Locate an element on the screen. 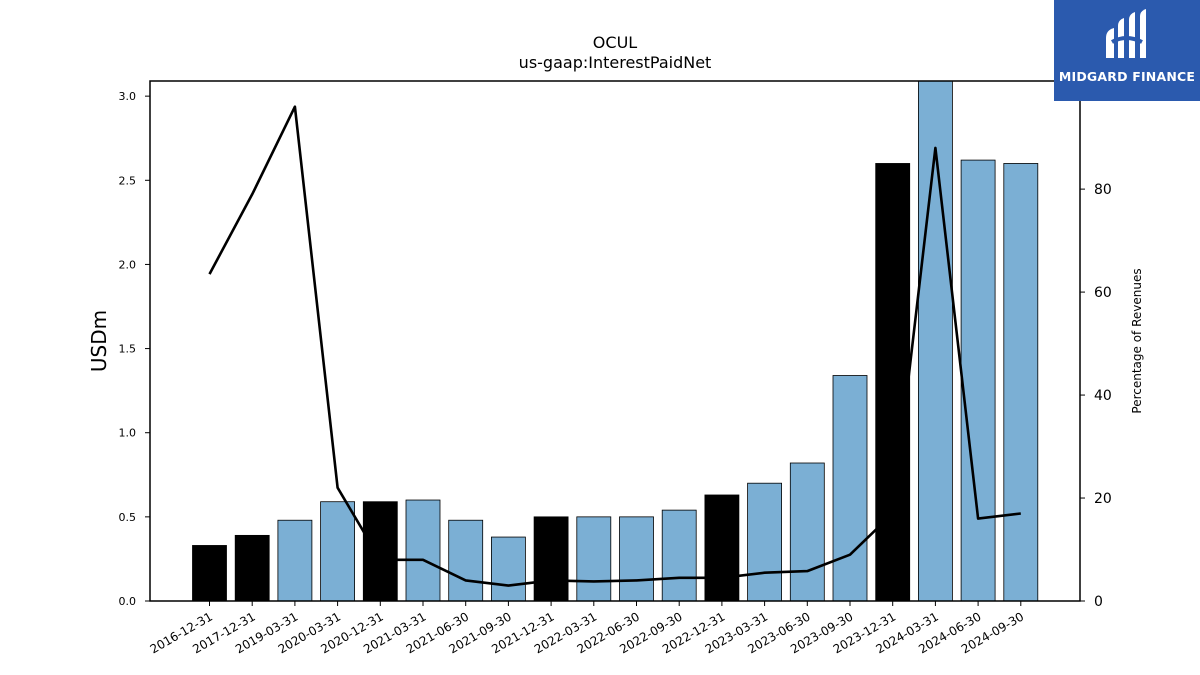  y-tick-label: 0.0 is located at coordinates (128, 601).